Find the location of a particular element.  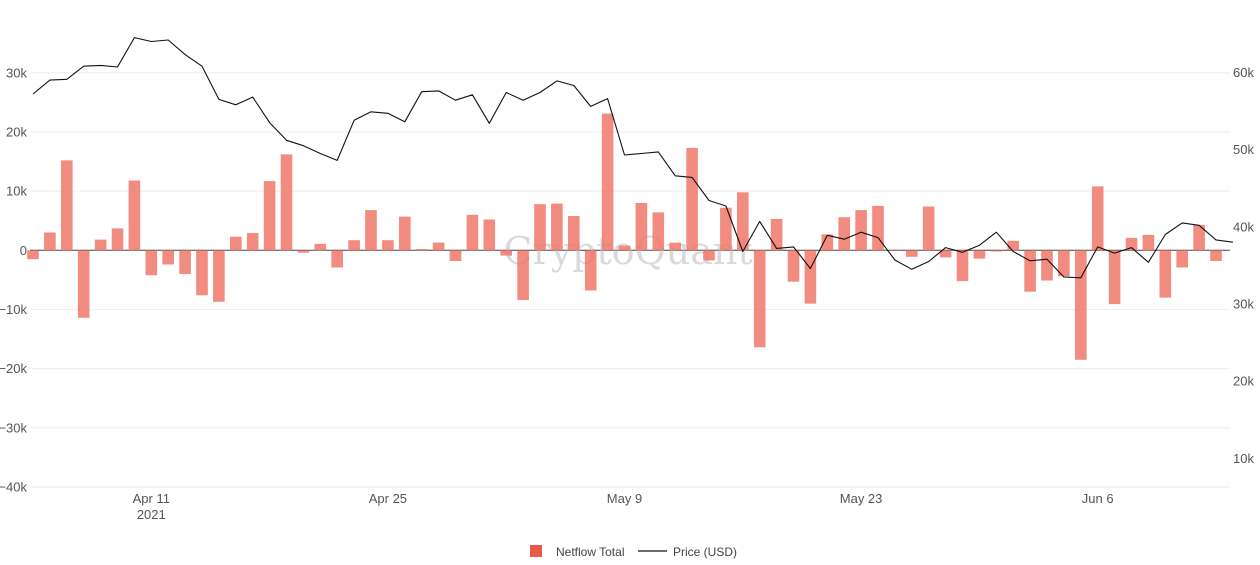

x-tick-label: Jun 6 is located at coordinates (1098, 498).